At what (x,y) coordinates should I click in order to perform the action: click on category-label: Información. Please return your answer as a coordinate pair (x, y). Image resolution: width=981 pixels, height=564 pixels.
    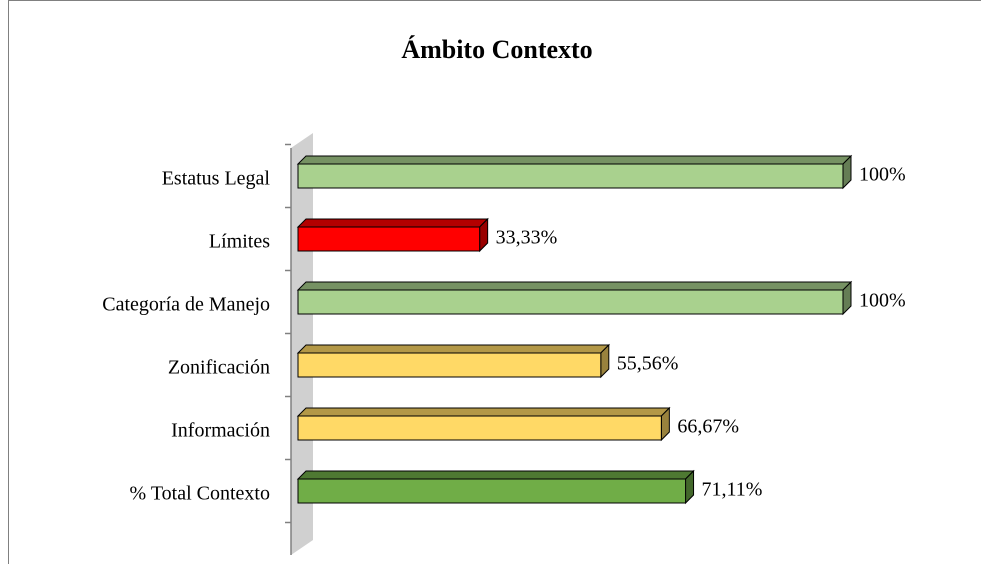
    Looking at the image, I should click on (220, 431).